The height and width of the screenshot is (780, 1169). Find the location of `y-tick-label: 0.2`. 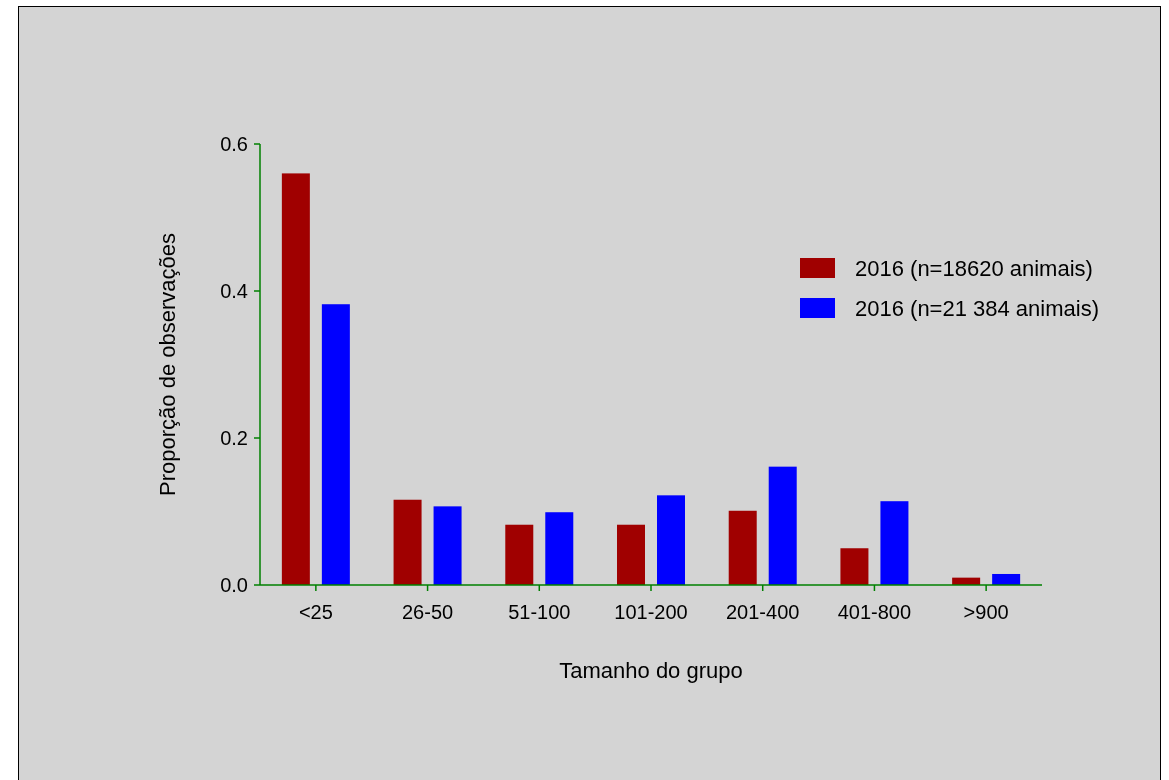

y-tick-label: 0.2 is located at coordinates (234, 438).